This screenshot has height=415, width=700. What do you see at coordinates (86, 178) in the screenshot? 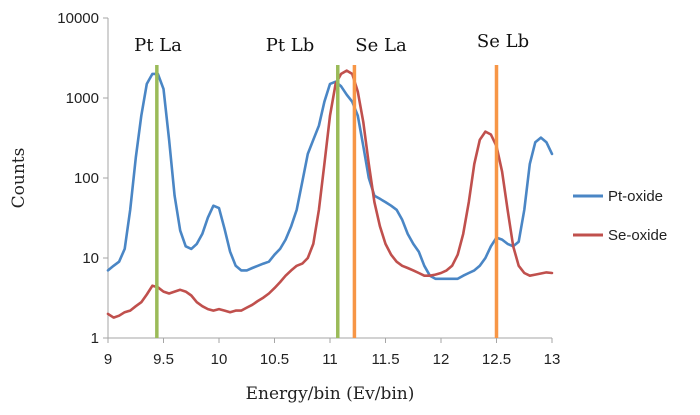
I see `y-tick-label: 100` at bounding box center [86, 178].